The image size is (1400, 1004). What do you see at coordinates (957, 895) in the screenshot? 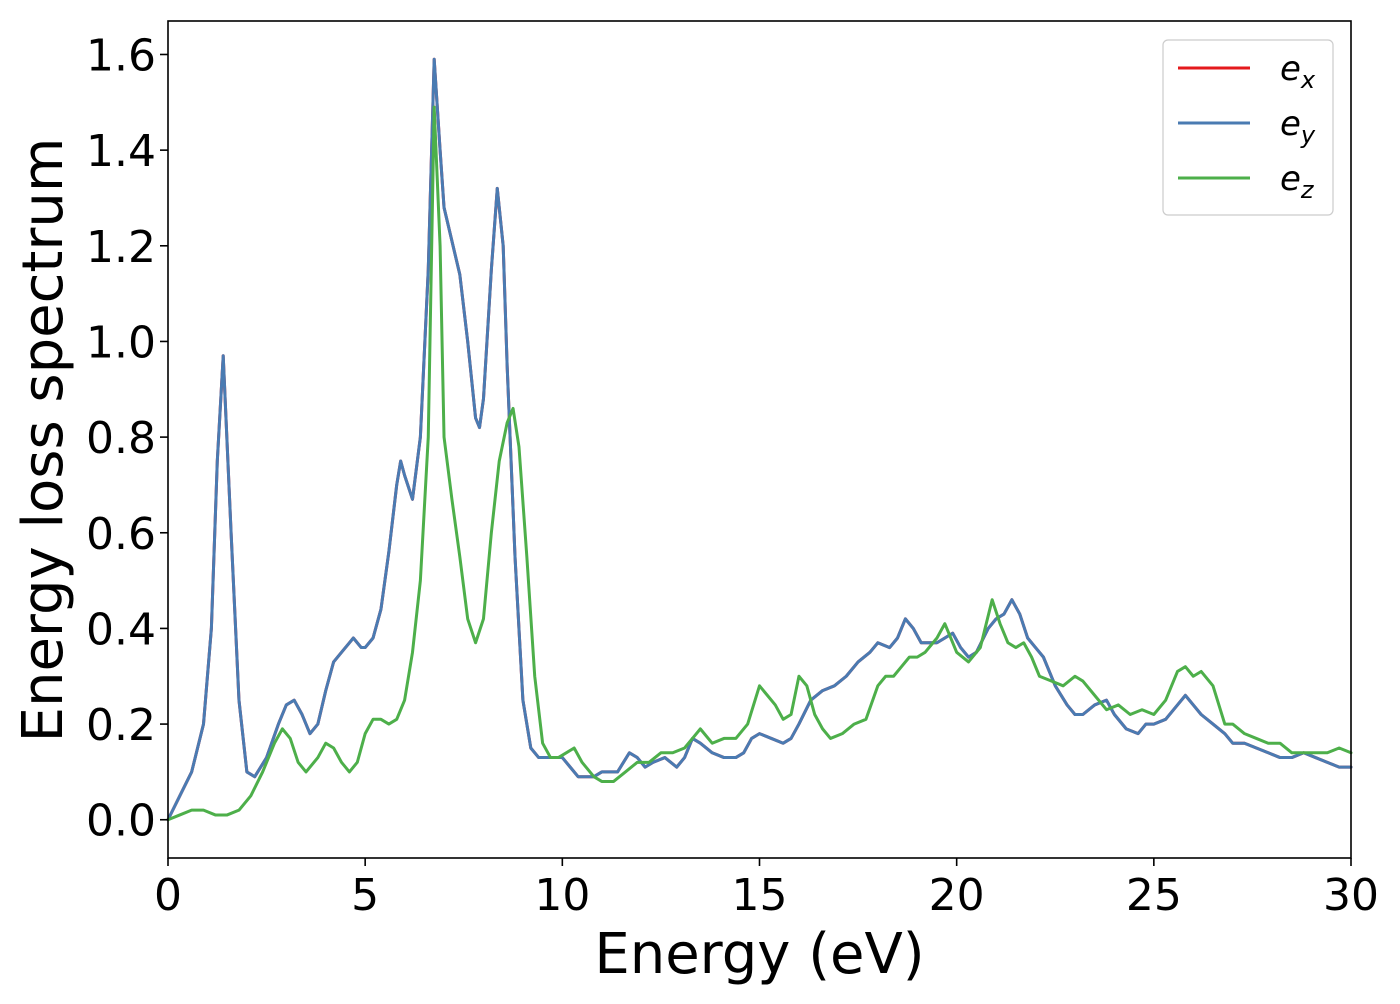
I see `x-tick-label: 20` at bounding box center [957, 895].